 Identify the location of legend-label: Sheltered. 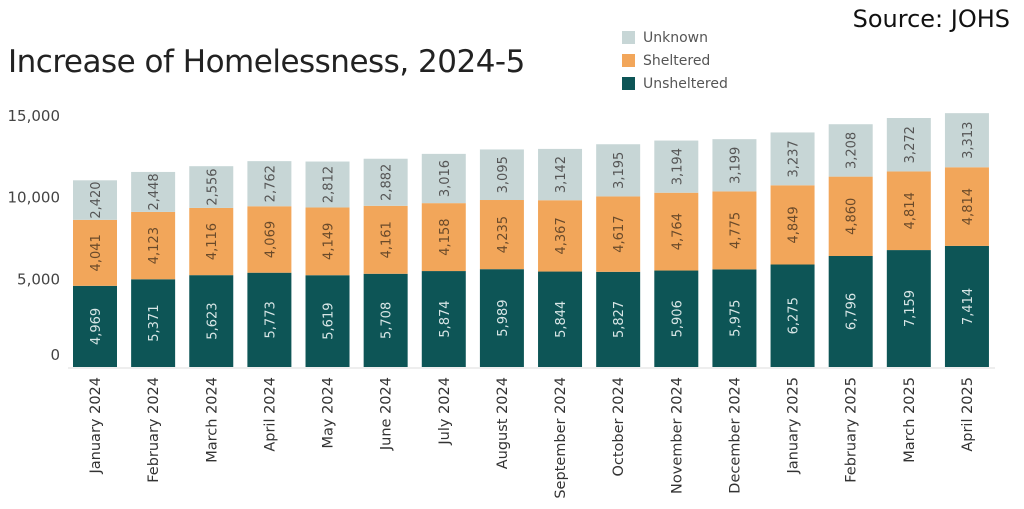
(677, 60).